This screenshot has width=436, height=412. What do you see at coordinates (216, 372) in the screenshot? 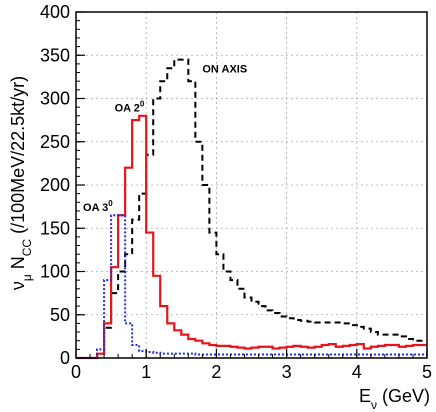
I see `x-tick-label: 2` at bounding box center [216, 372].